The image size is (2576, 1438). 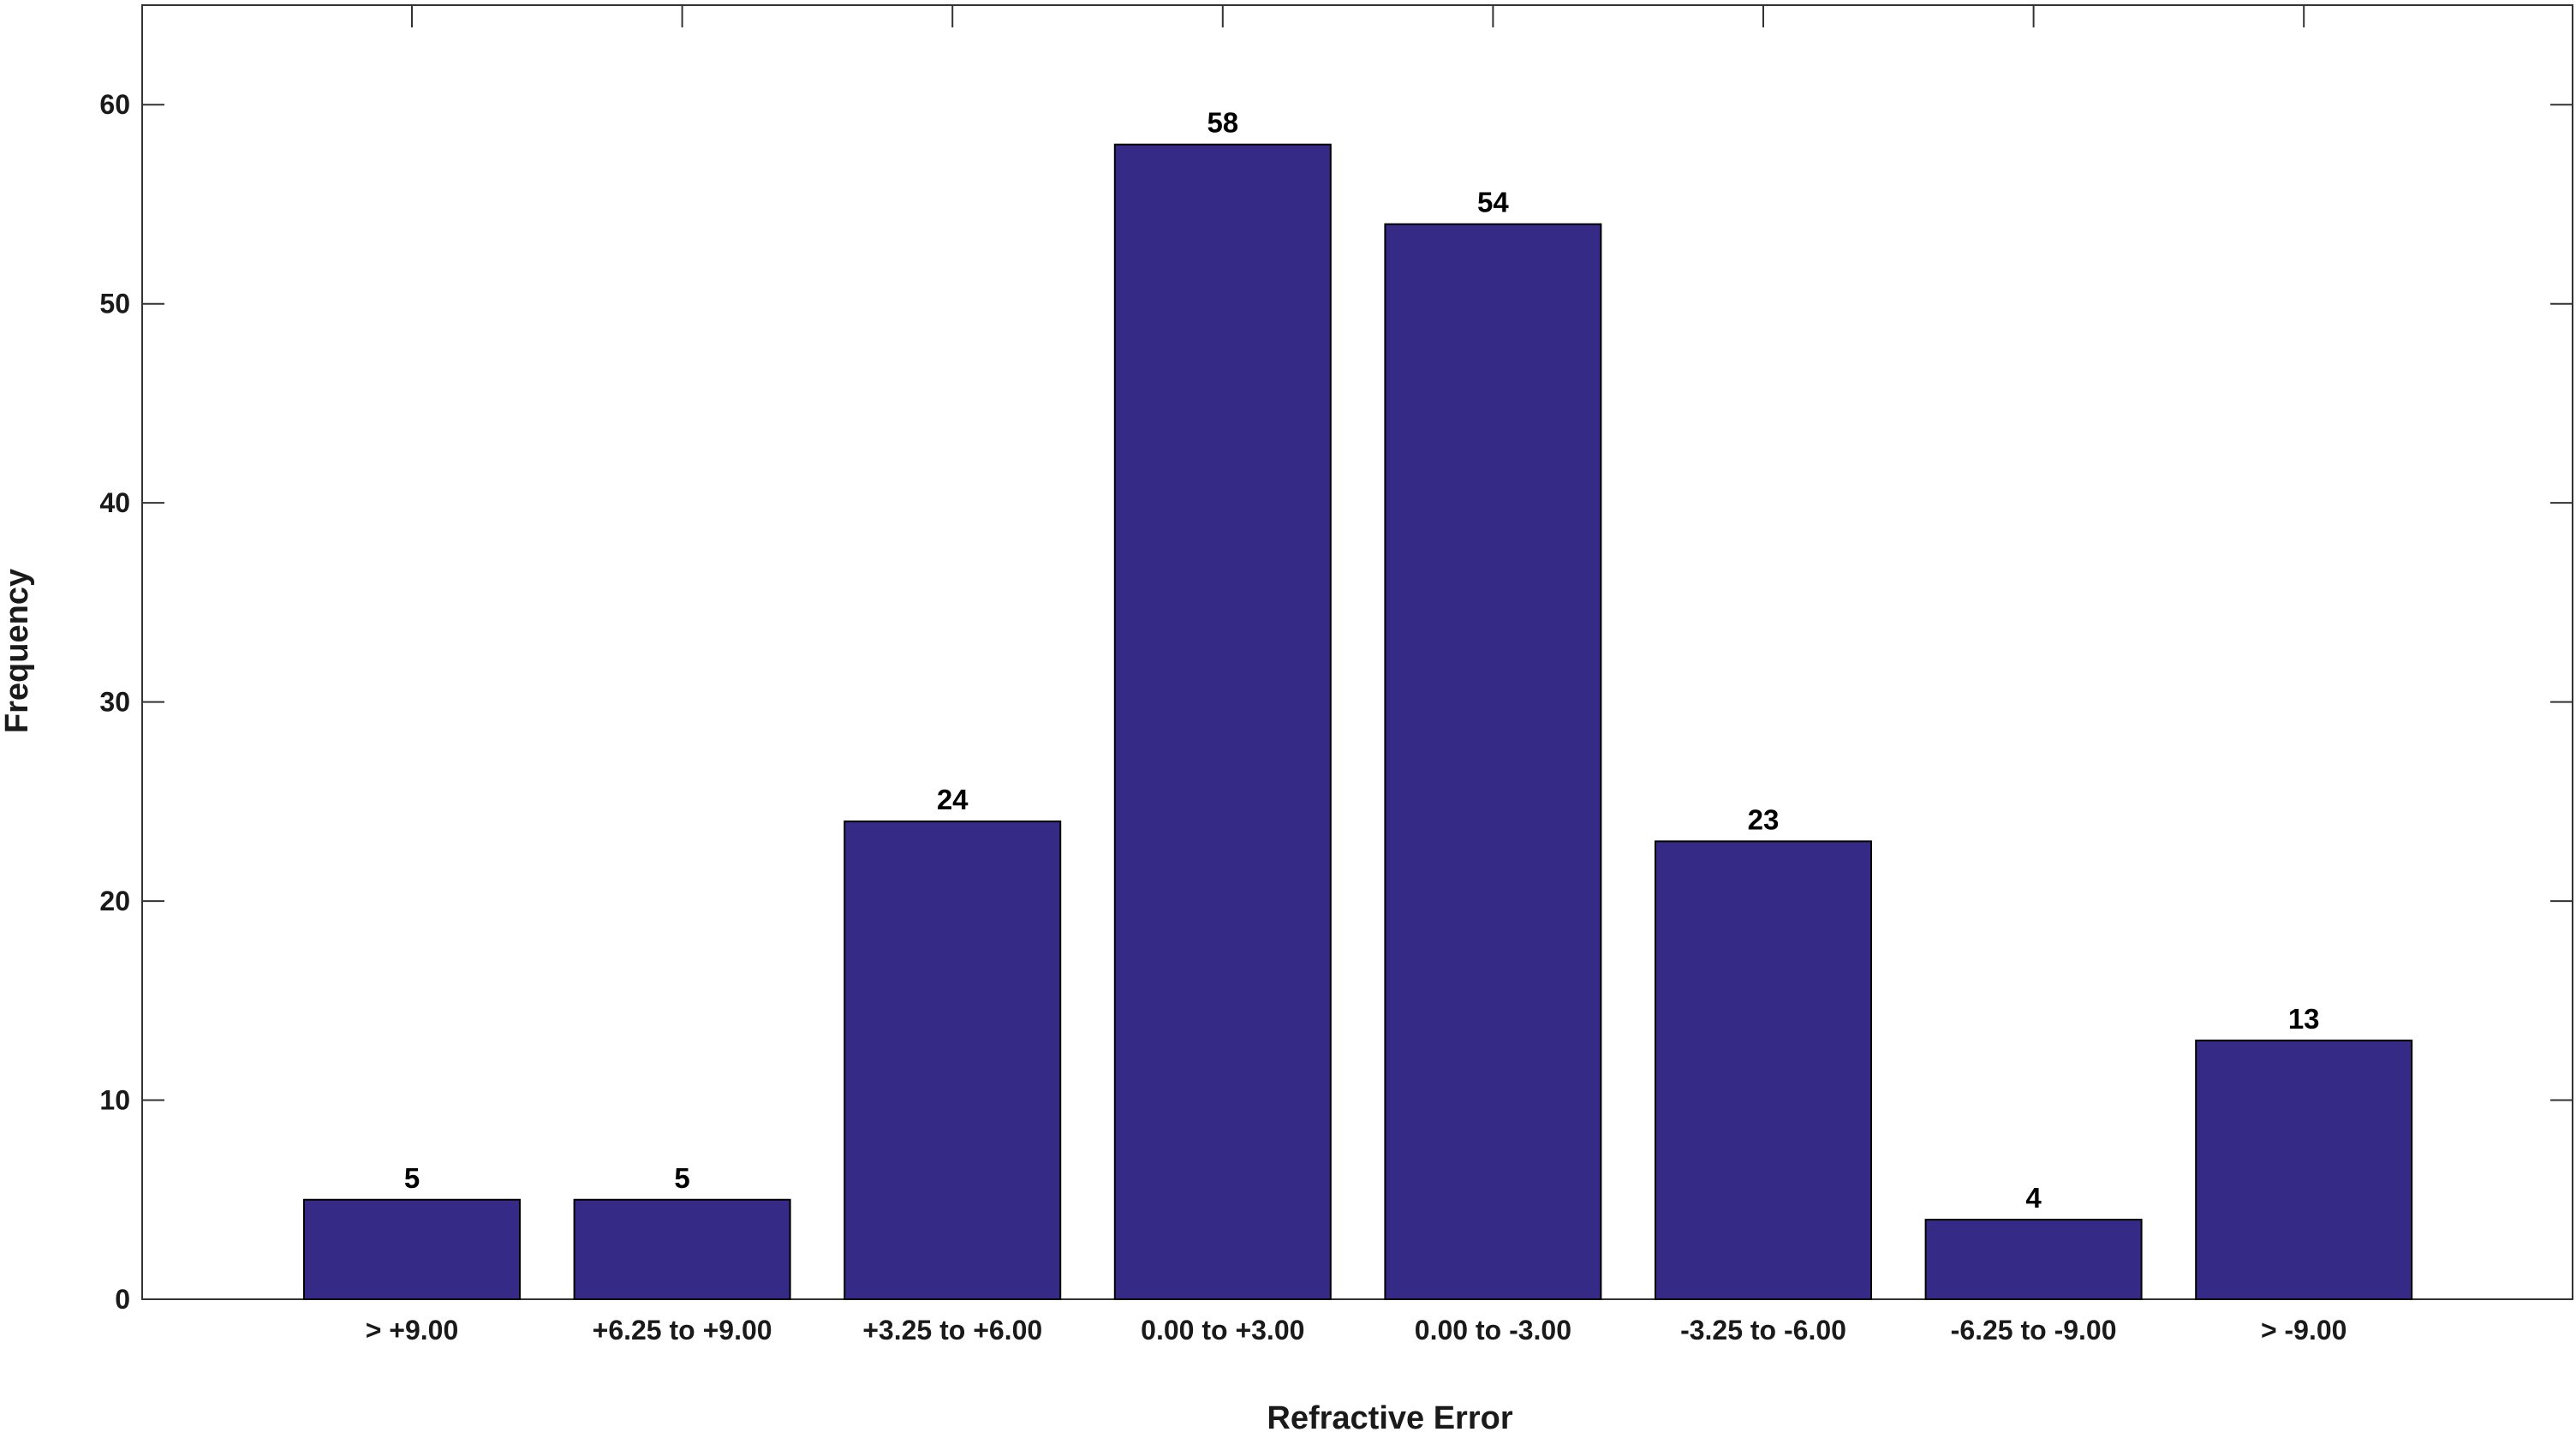 What do you see at coordinates (115, 304) in the screenshot?
I see `y-tick-label: 50` at bounding box center [115, 304].